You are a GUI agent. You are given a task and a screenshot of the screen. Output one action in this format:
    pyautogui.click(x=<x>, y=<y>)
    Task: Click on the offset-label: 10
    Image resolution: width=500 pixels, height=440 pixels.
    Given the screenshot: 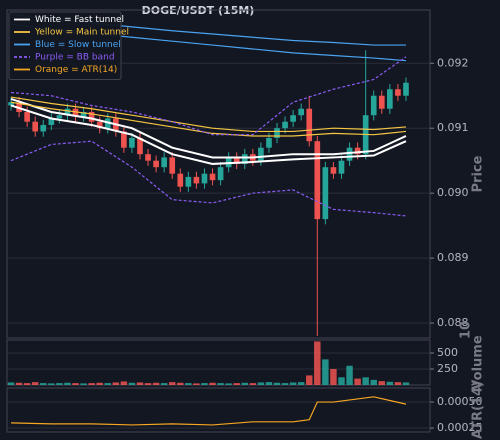 What is the action you would take?
    pyautogui.click(x=466, y=330)
    